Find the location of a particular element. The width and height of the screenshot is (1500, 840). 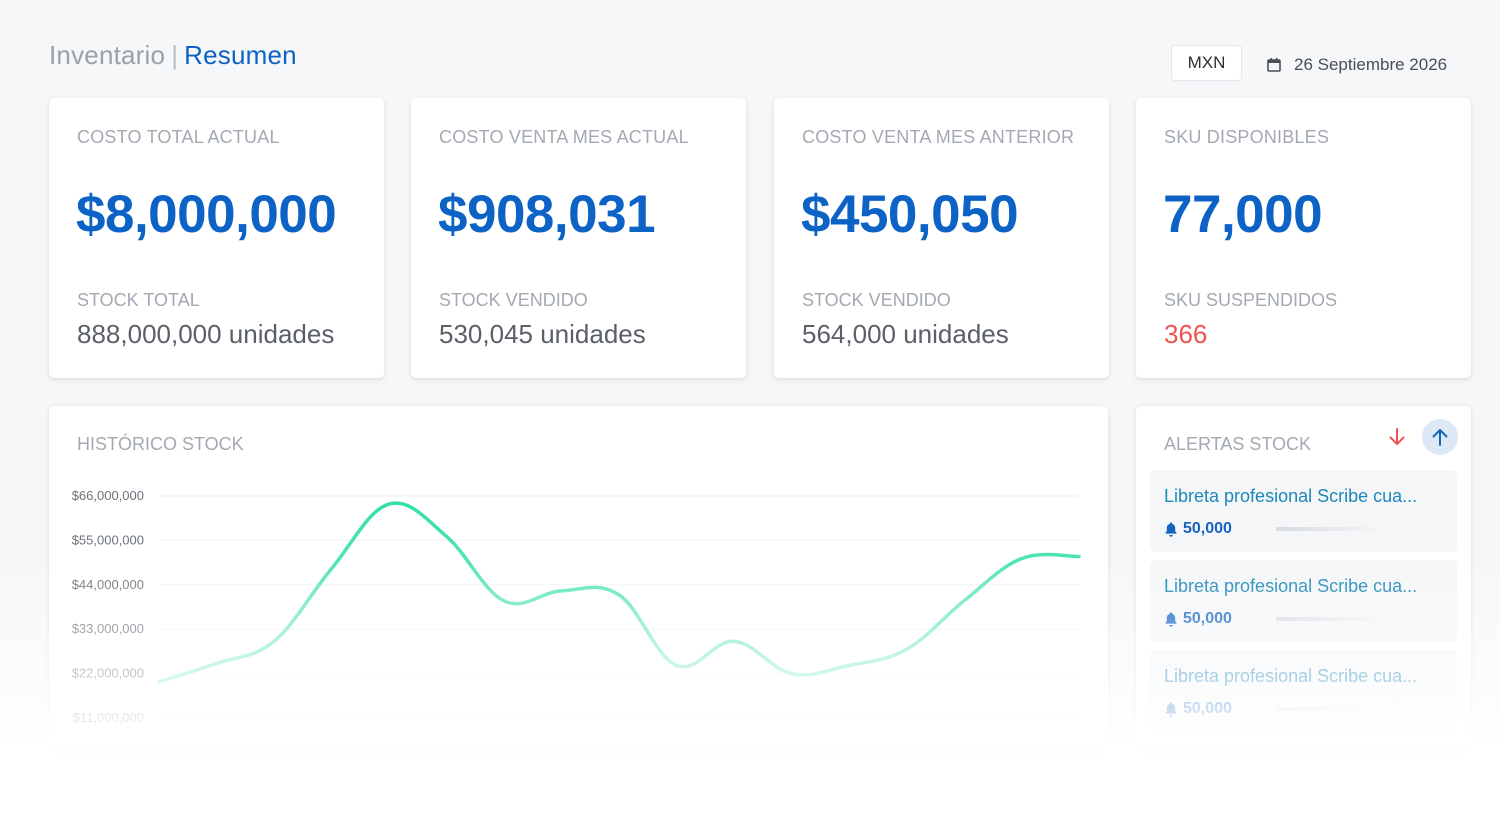

sort-ascending-button is located at coordinates (1440, 437).